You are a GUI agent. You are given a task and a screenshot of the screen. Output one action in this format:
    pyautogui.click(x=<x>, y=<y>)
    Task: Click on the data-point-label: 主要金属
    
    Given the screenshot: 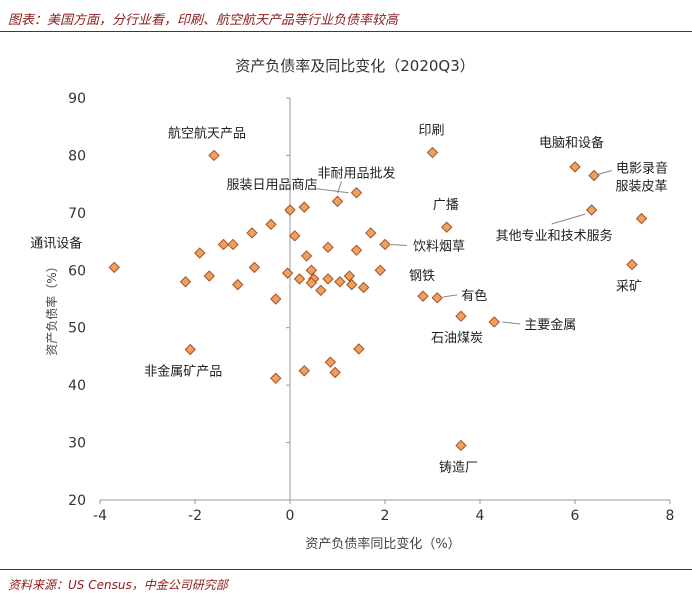 What is the action you would take?
    pyautogui.click(x=550, y=325)
    